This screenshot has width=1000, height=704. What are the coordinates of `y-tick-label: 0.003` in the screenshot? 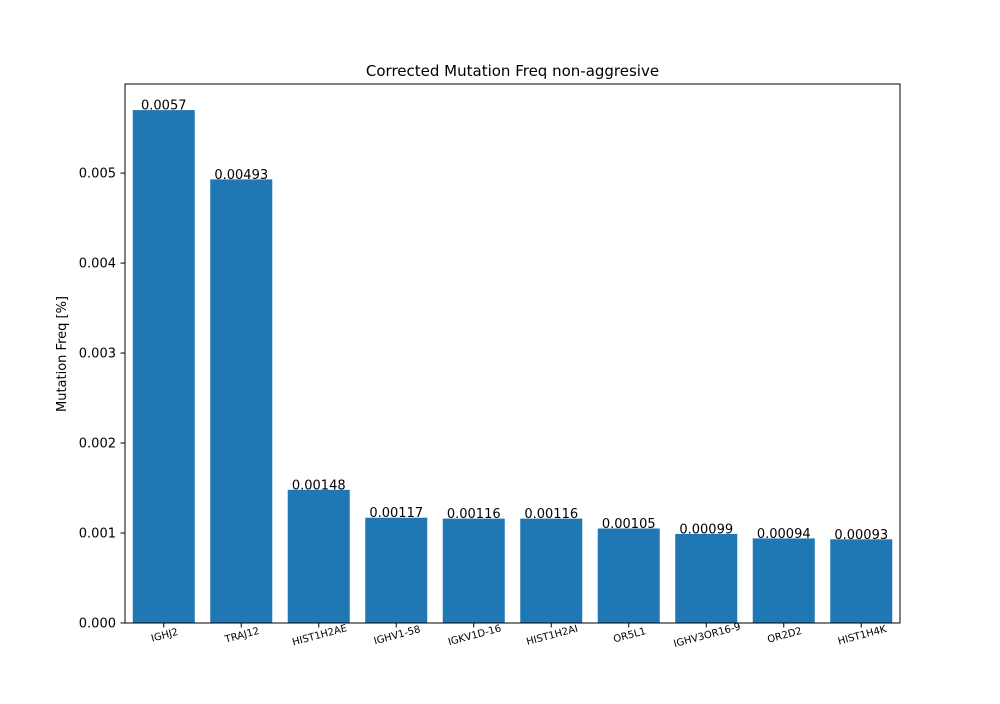 It's located at (97, 354).